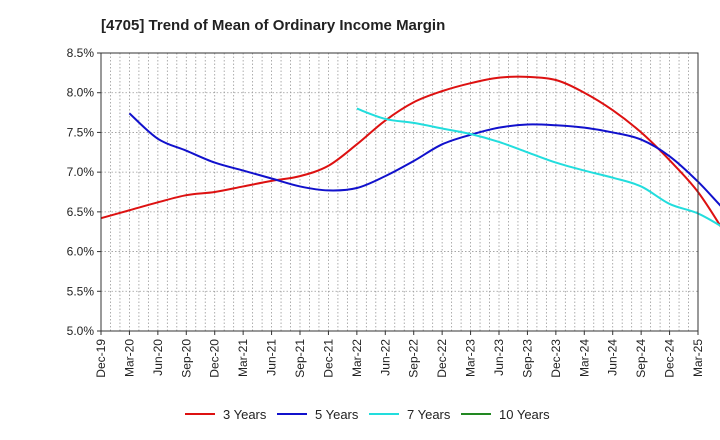 This screenshot has height=440, width=720. I want to click on x-tick-label: Dec-23, so click(556, 358).